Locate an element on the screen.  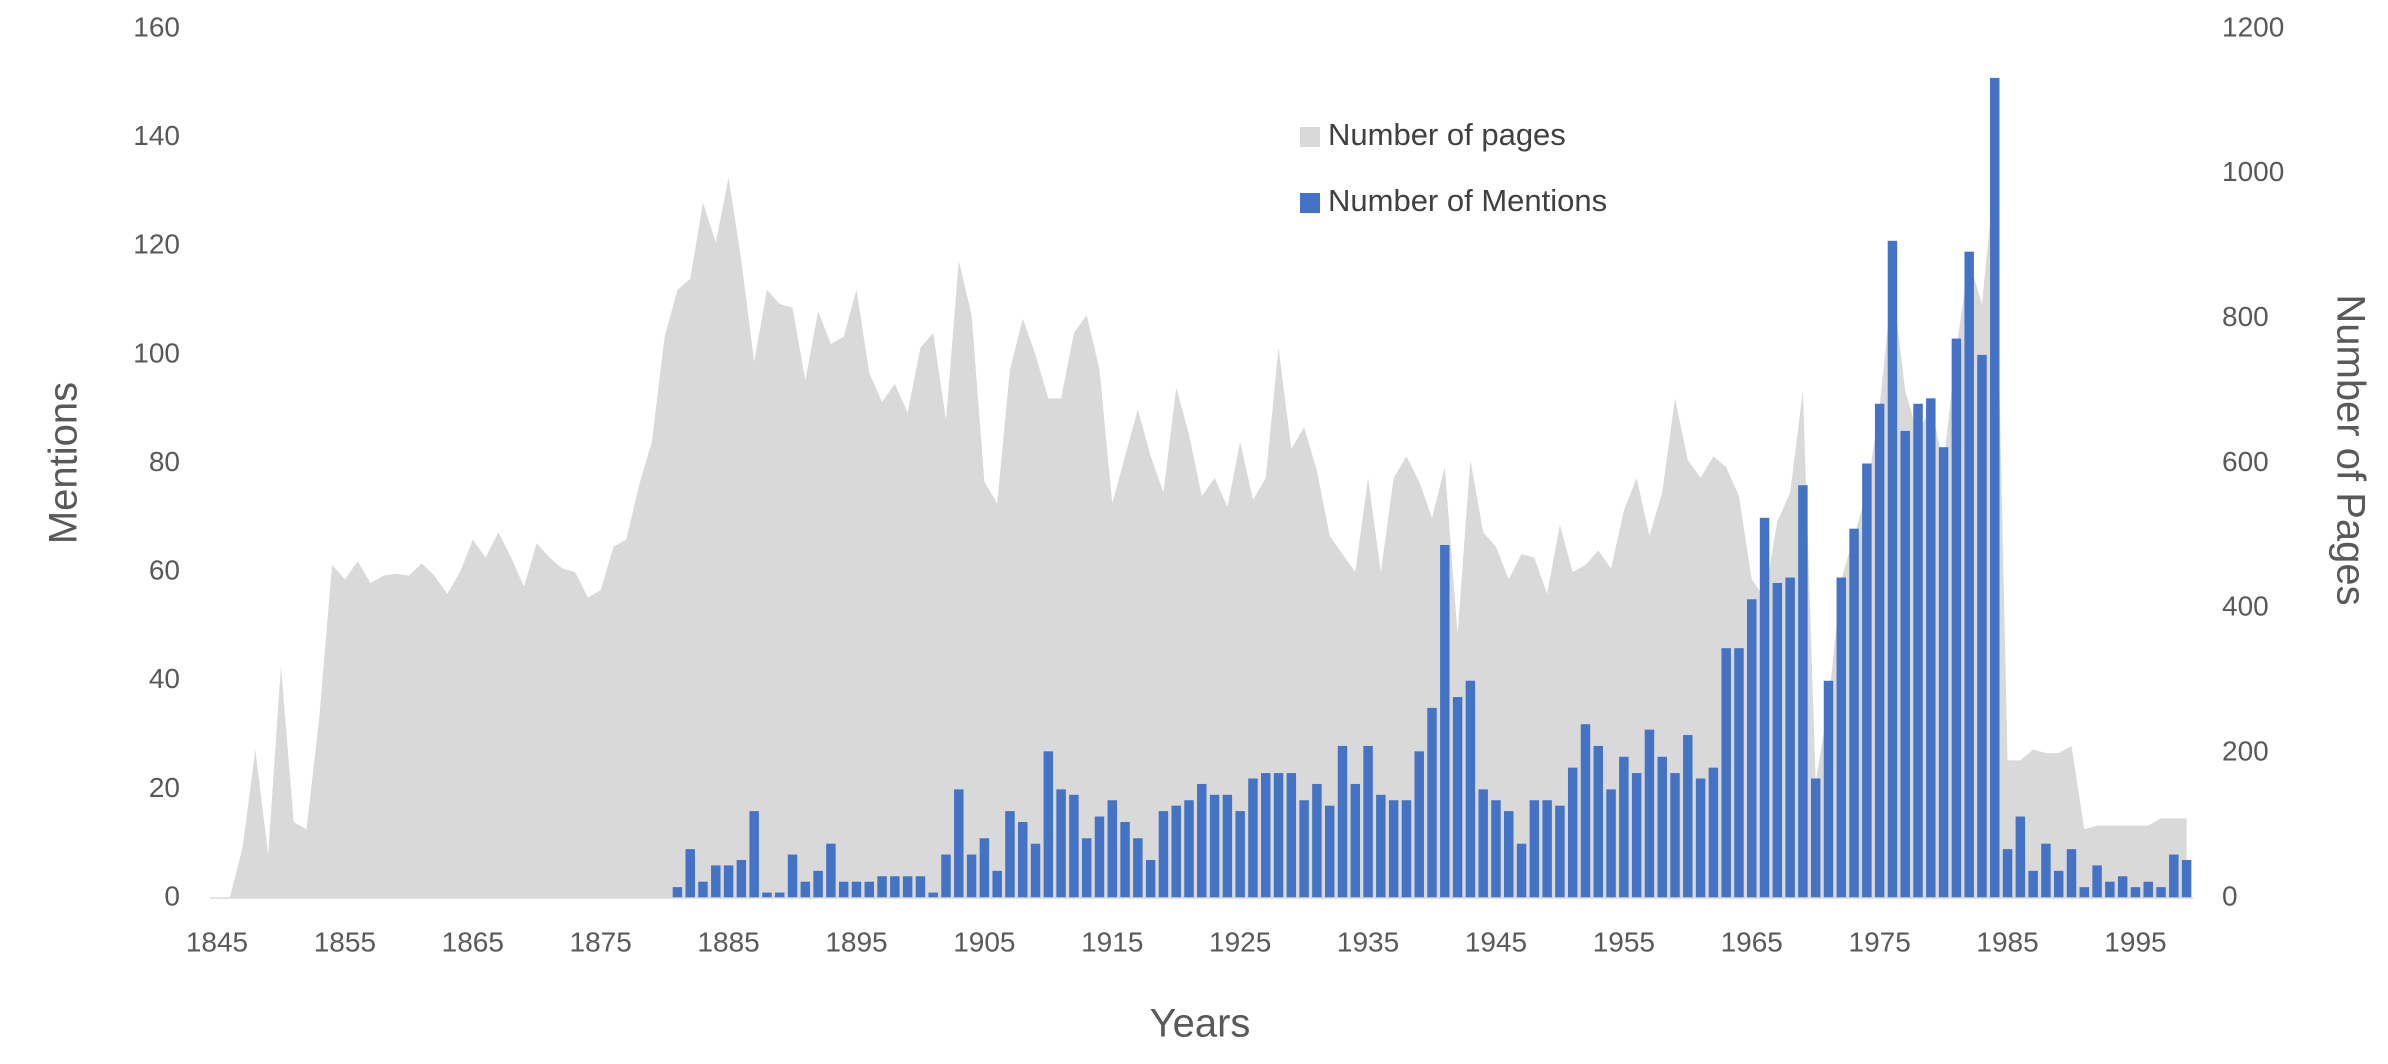
y-tick-label: 160 is located at coordinates (156, 26).